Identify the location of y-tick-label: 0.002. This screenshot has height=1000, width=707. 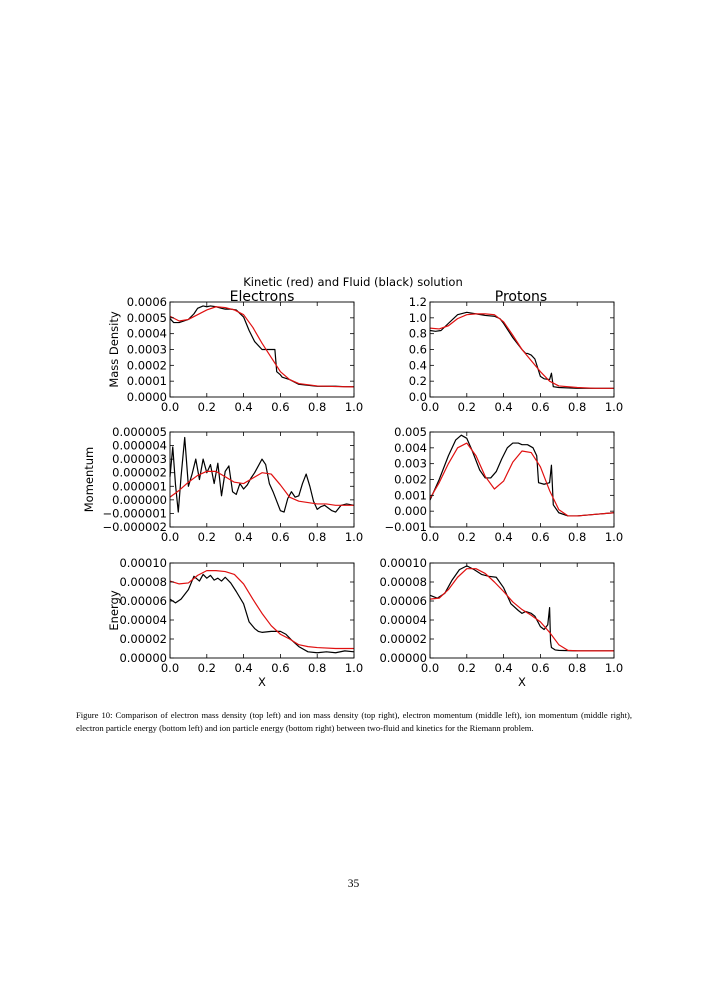
(410, 480).